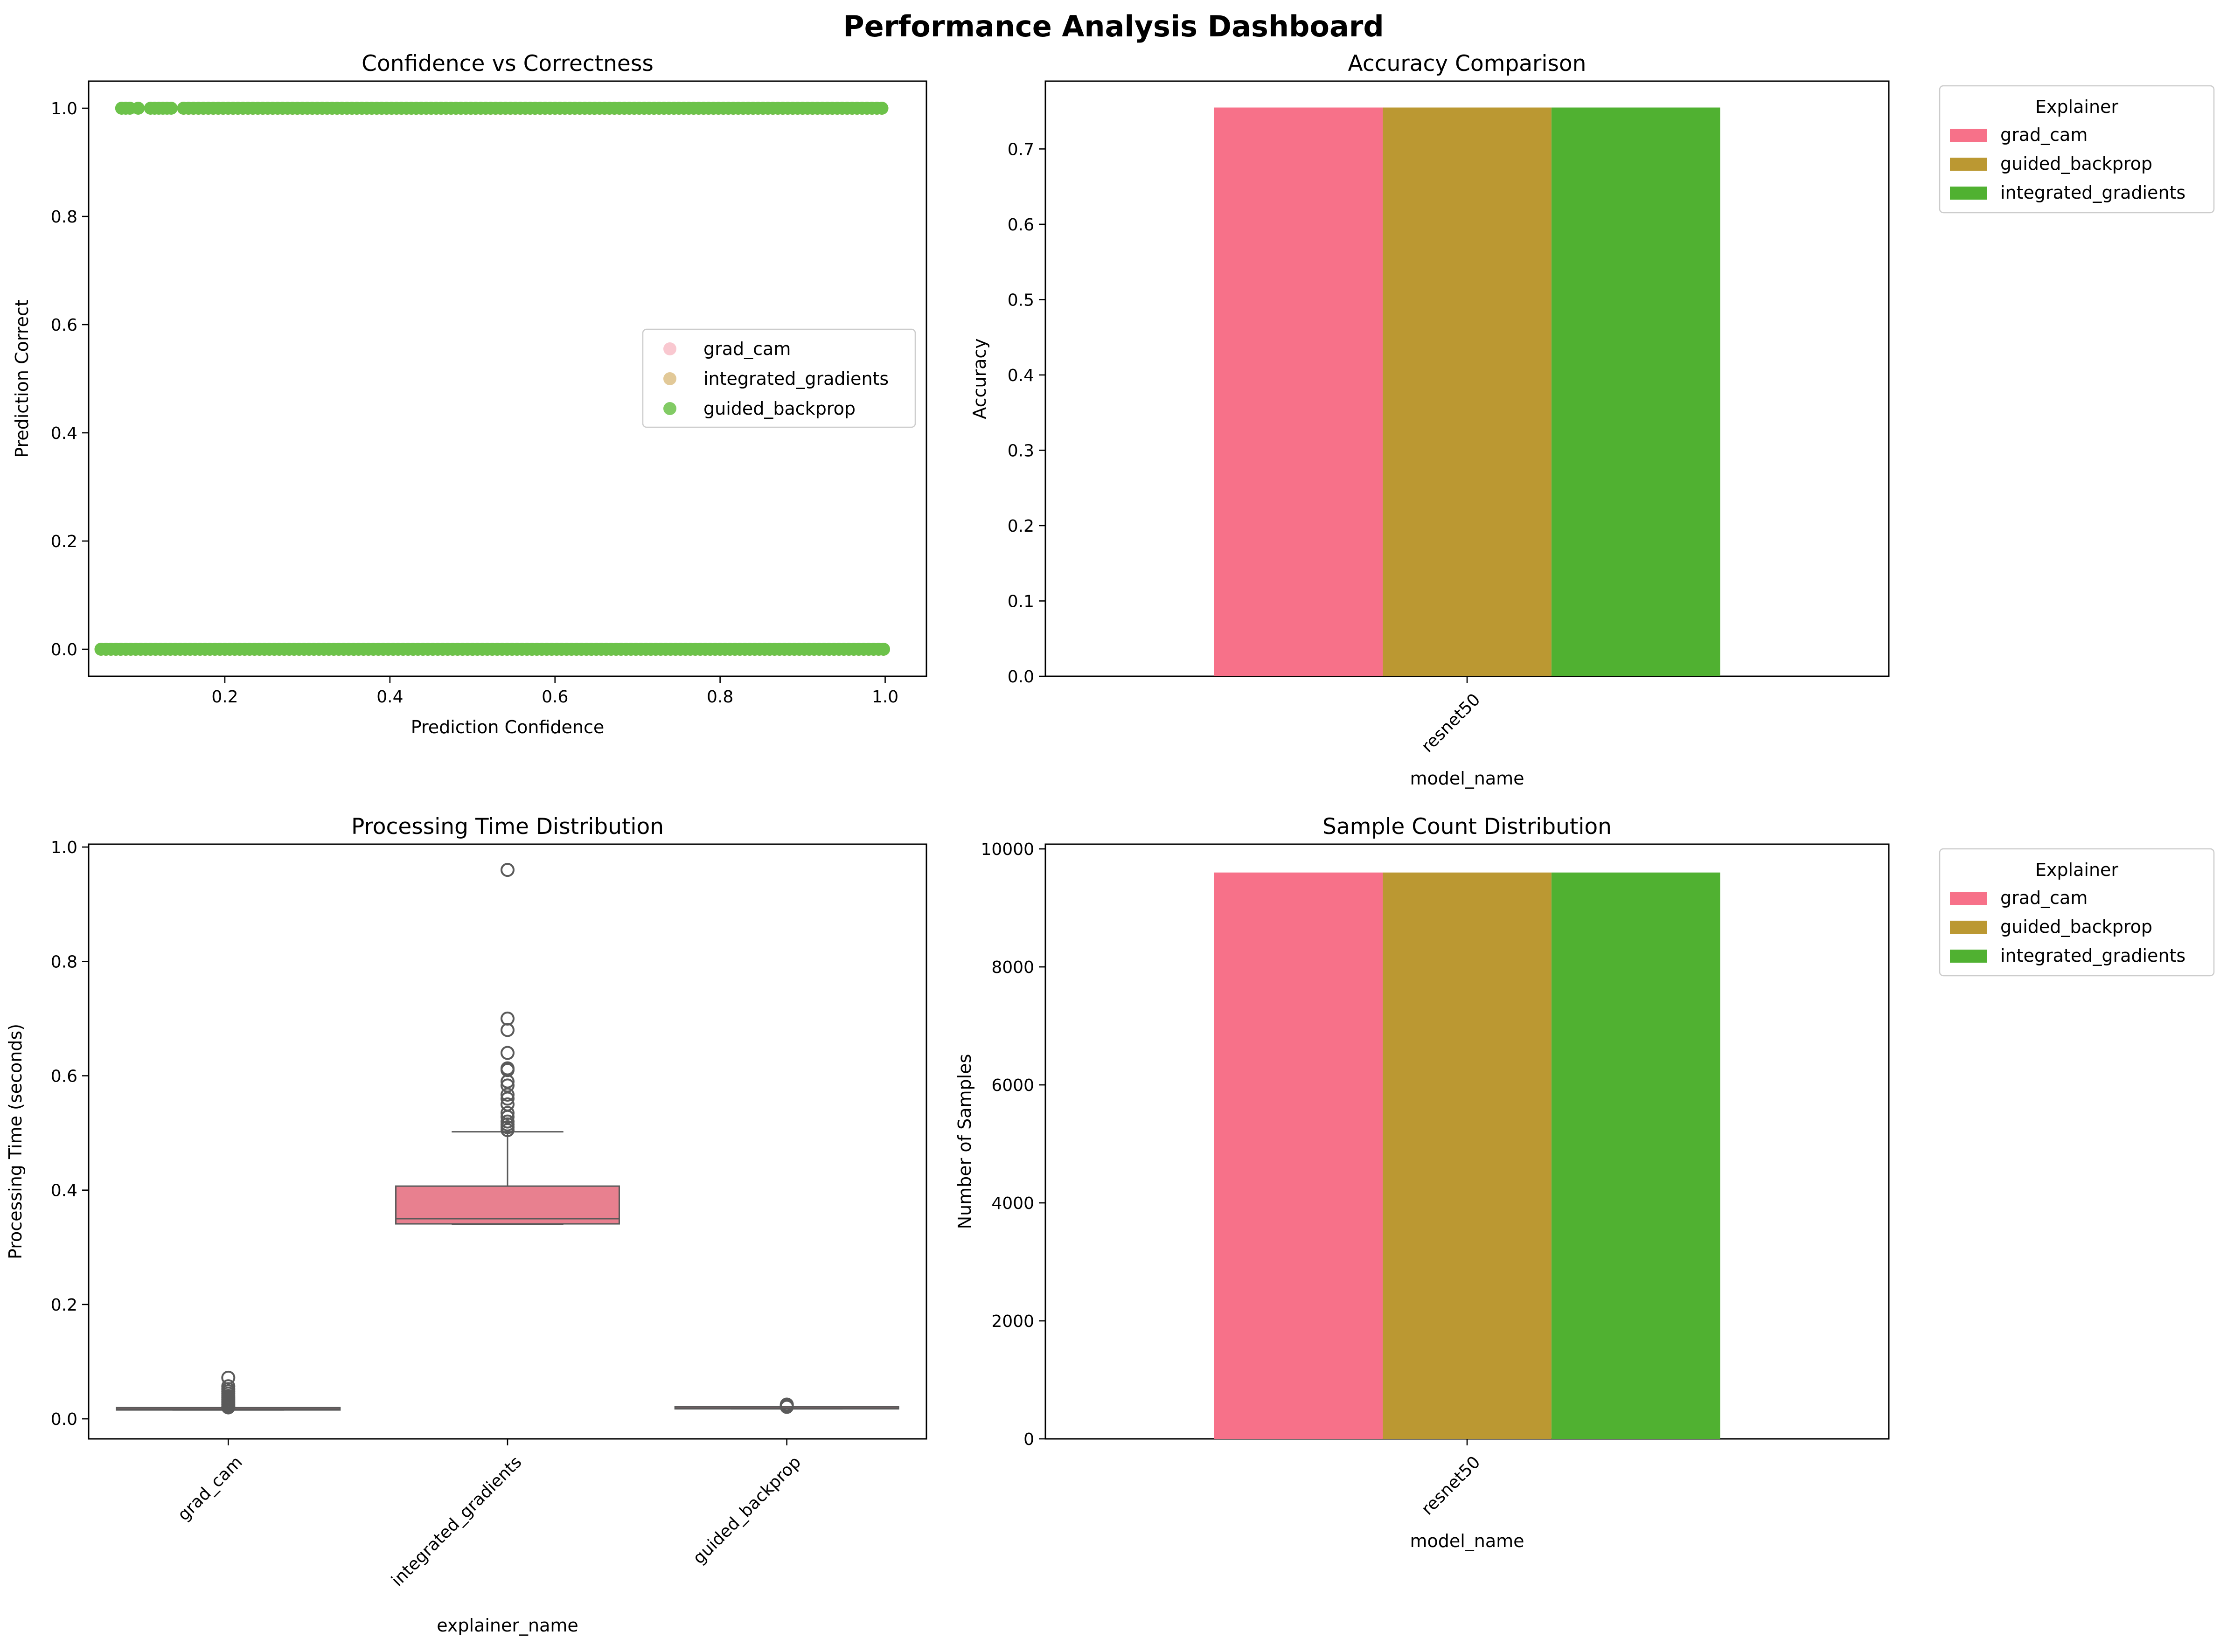 The width and height of the screenshot is (2227, 1652). What do you see at coordinates (669, 378) in the screenshot?
I see `scatter-legend-marker-integrated_gradients` at bounding box center [669, 378].